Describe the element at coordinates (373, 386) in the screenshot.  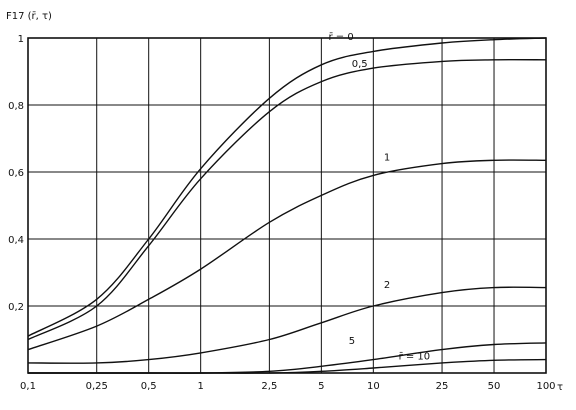
I see `x-tick-label: 10` at that location.